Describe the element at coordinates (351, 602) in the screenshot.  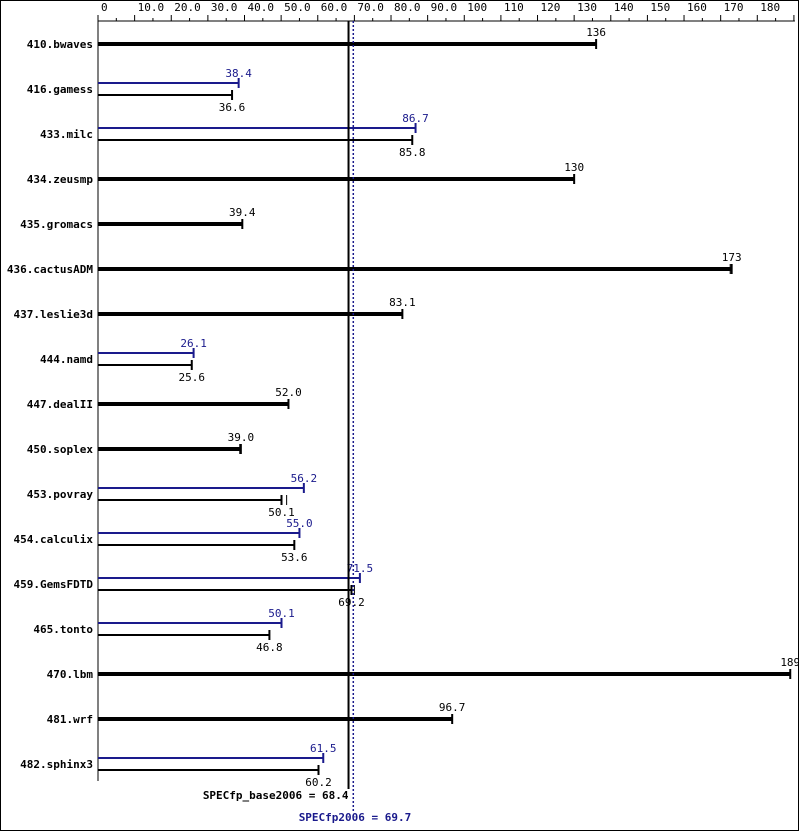
I see `base-value-label: 69.2` at that location.